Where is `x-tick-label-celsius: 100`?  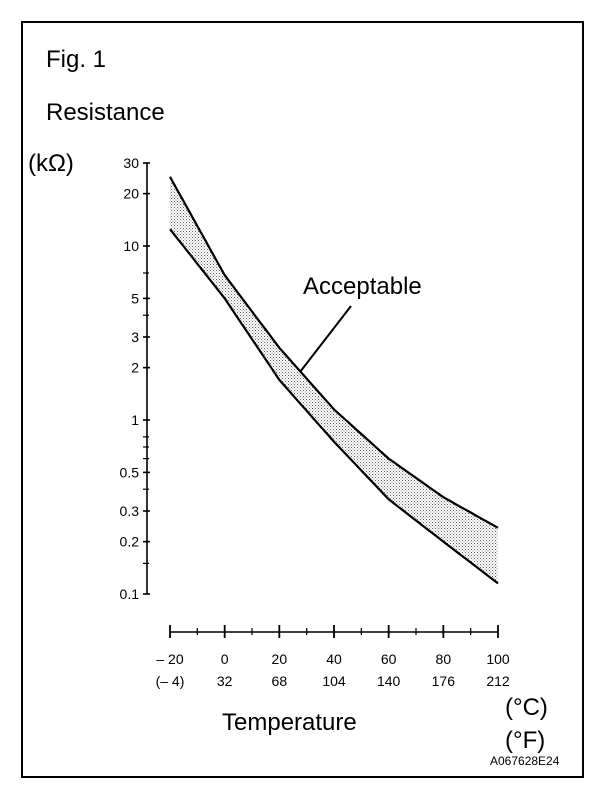
x-tick-label-celsius: 100 is located at coordinates (498, 659).